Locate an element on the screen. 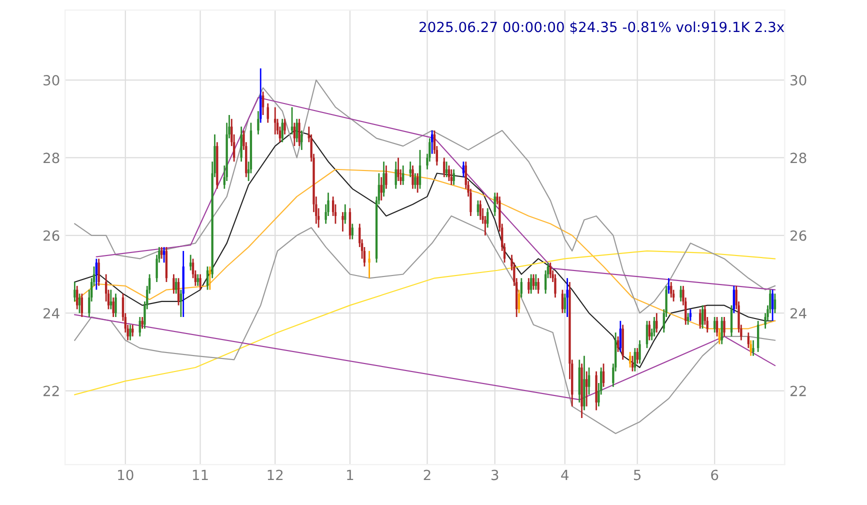 This screenshot has width=867, height=505. y2-tick-label: 24 is located at coordinates (798, 313).